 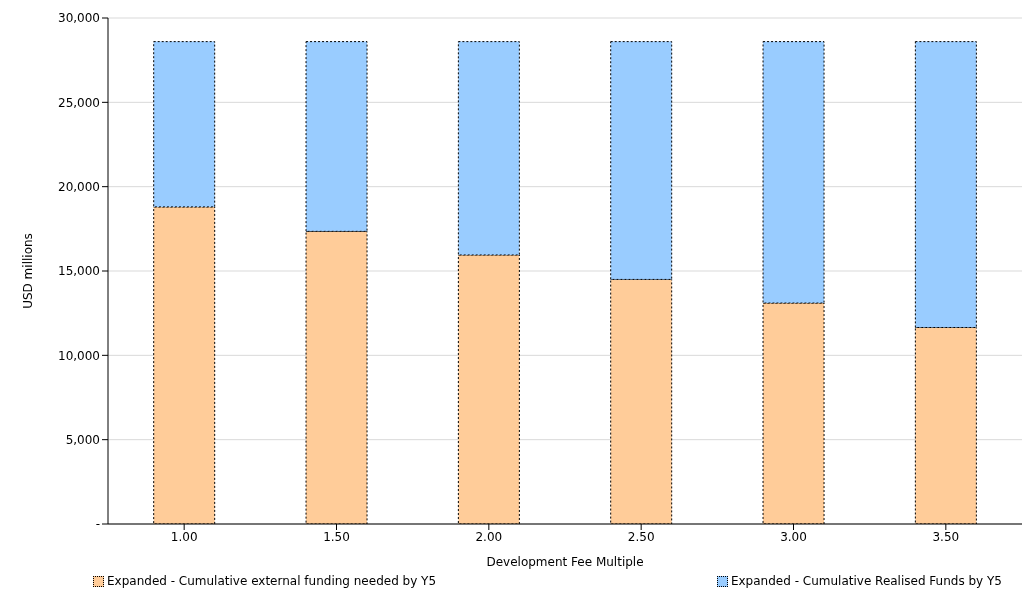 What do you see at coordinates (28, 271) in the screenshot?
I see `y-axis-title: USD millions` at bounding box center [28, 271].